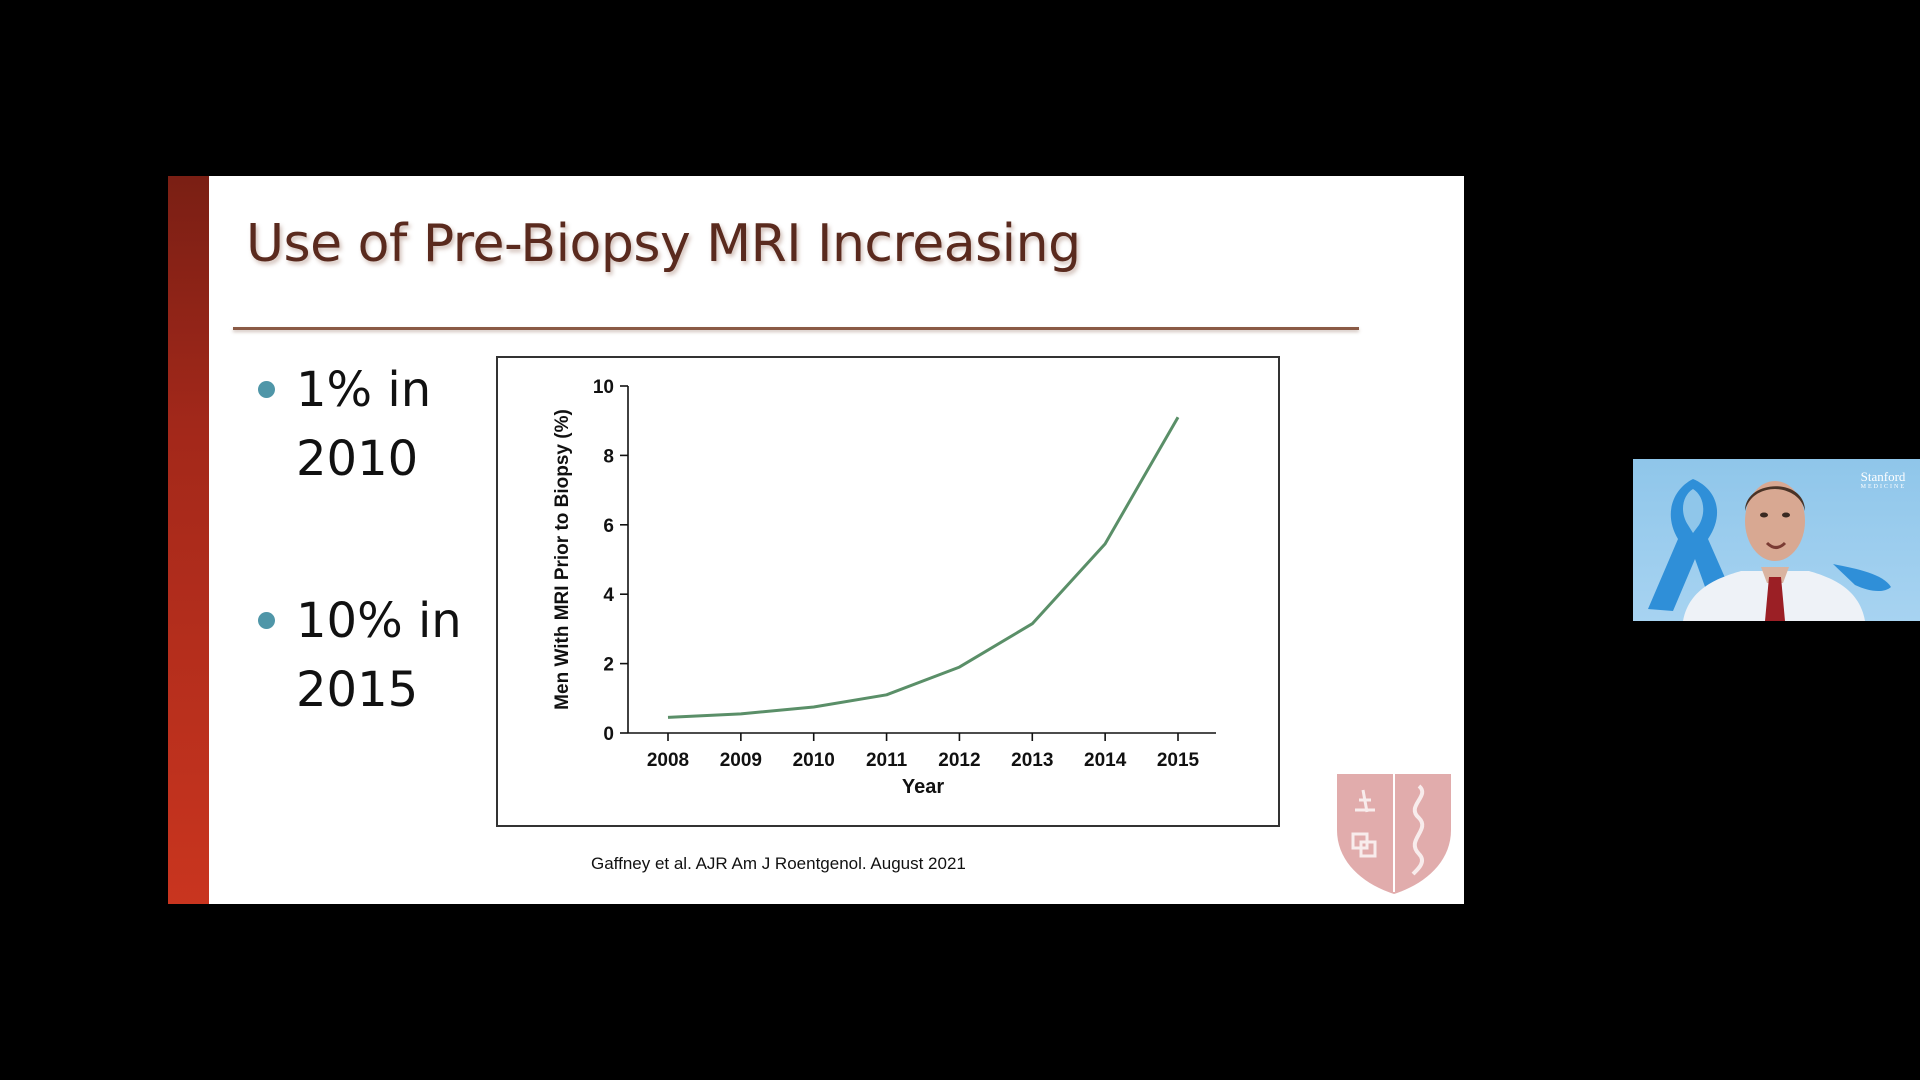 This screenshot has width=1920, height=1080. What do you see at coordinates (1032, 760) in the screenshot?
I see `x-tick-label: 2013` at bounding box center [1032, 760].